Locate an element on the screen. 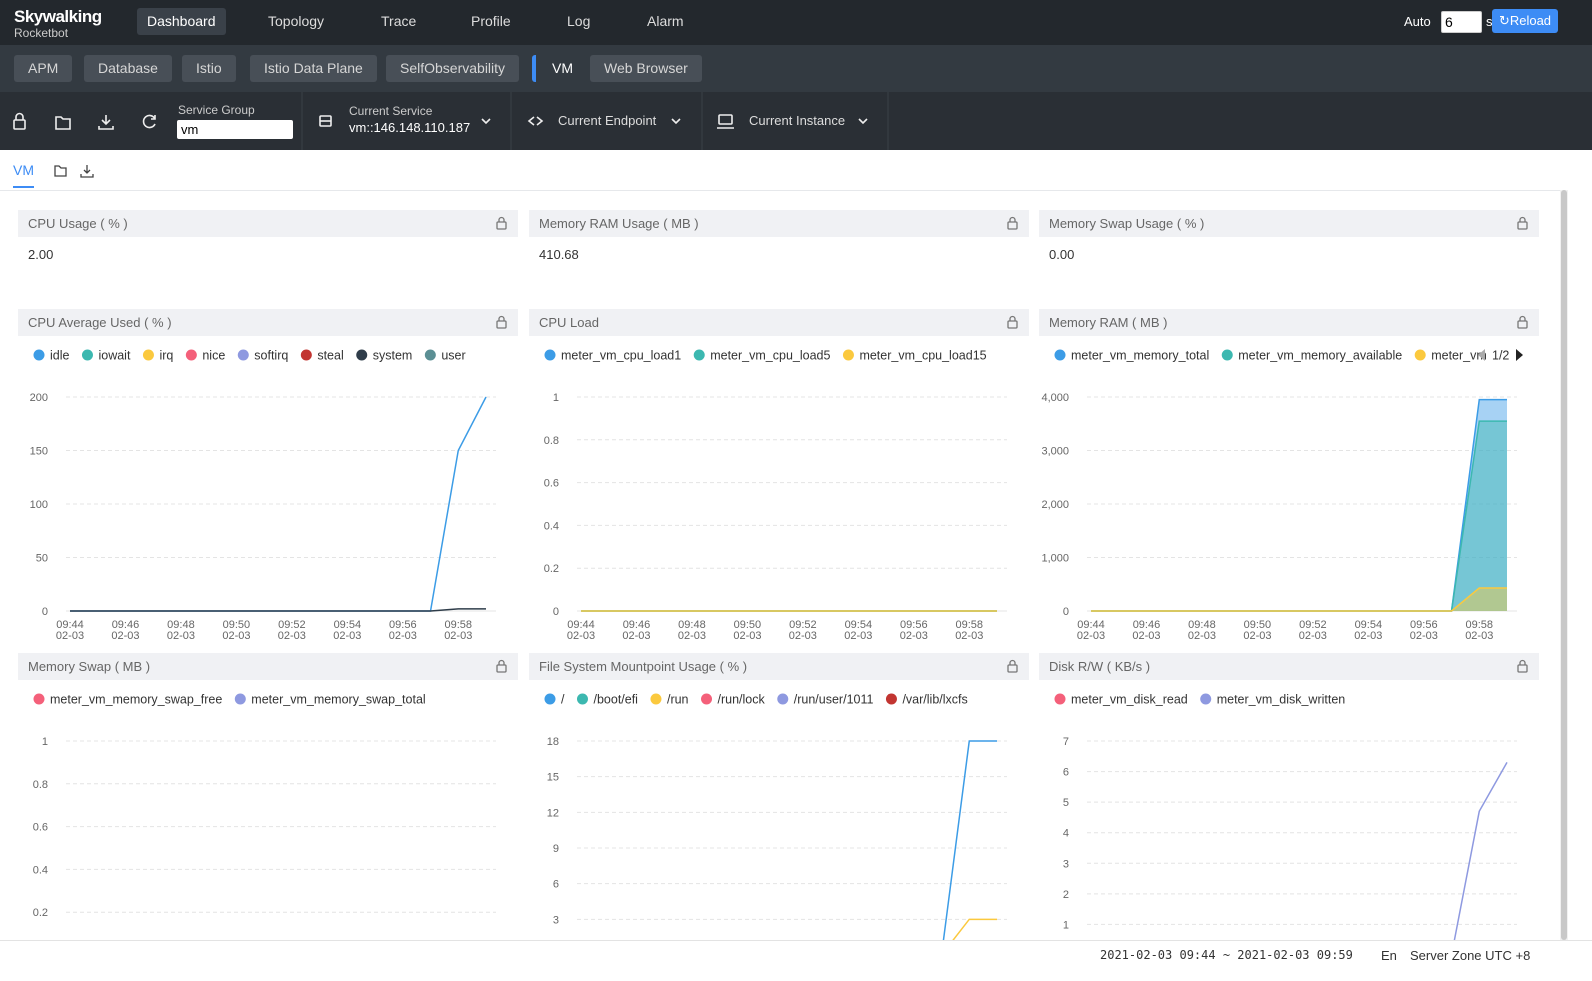 The image size is (1592, 981). legend-label: /run/user/1011 is located at coordinates (834, 700).